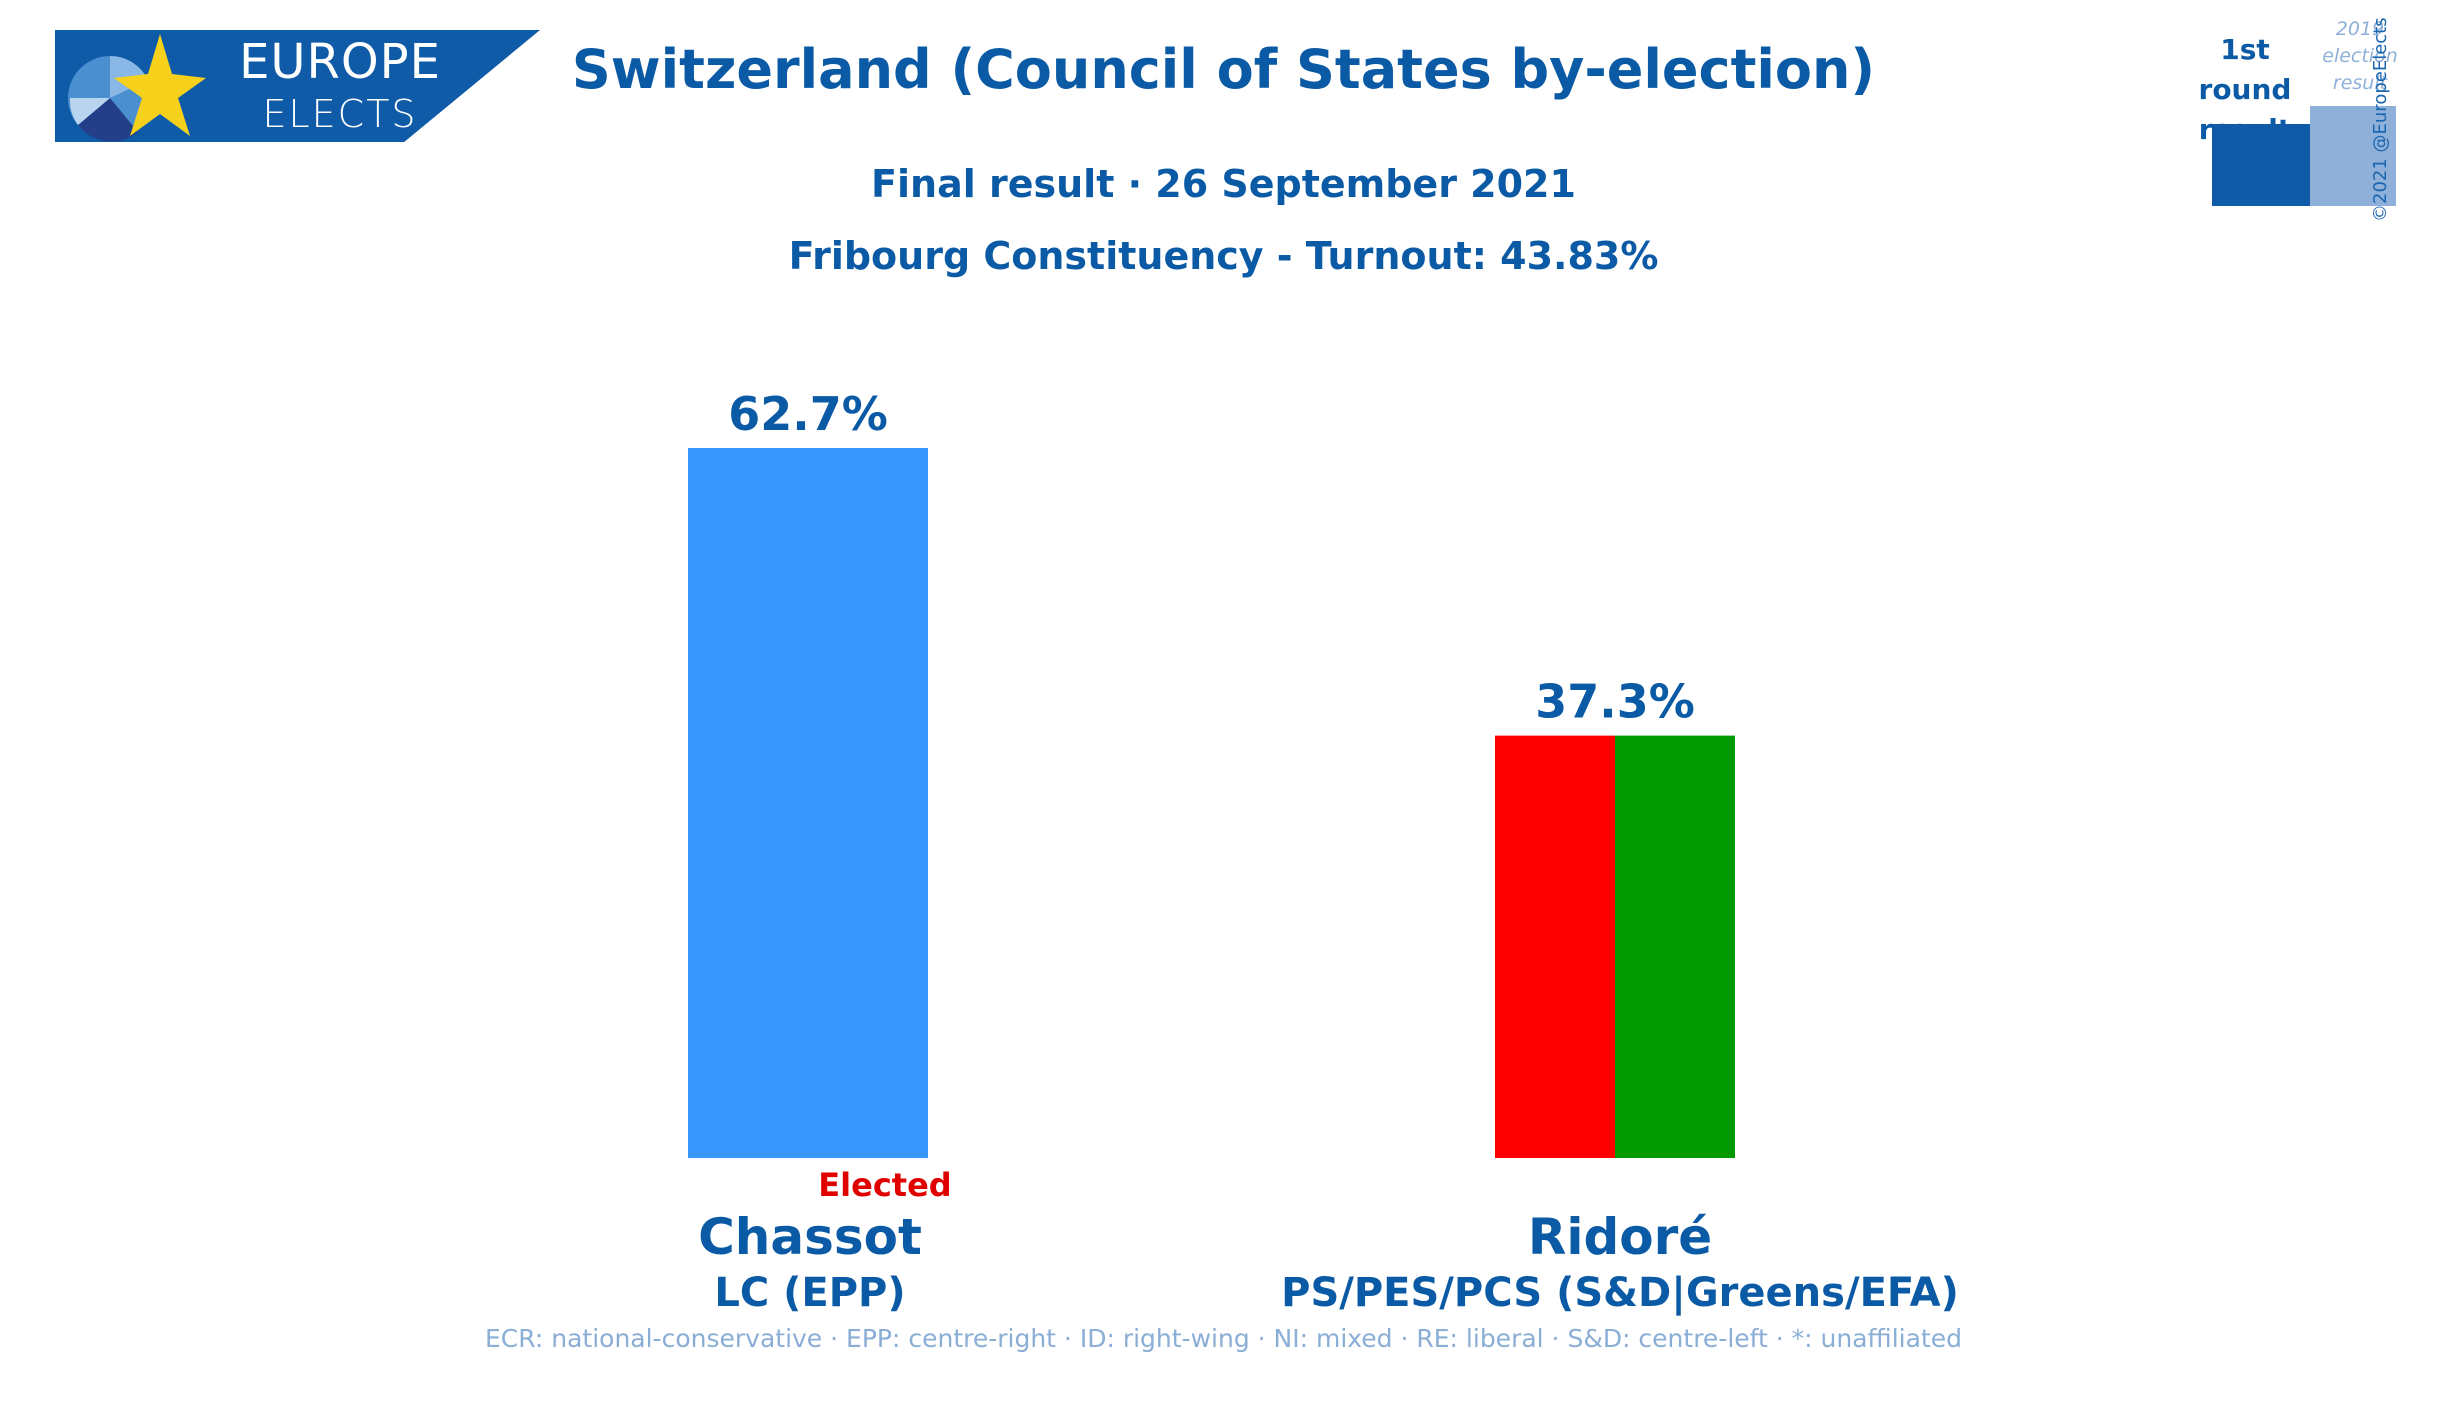 Image resolution: width=2447 pixels, height=1422 pixels. What do you see at coordinates (810, 1293) in the screenshot?
I see `candidate-party-chassot: LC (EPP)` at bounding box center [810, 1293].